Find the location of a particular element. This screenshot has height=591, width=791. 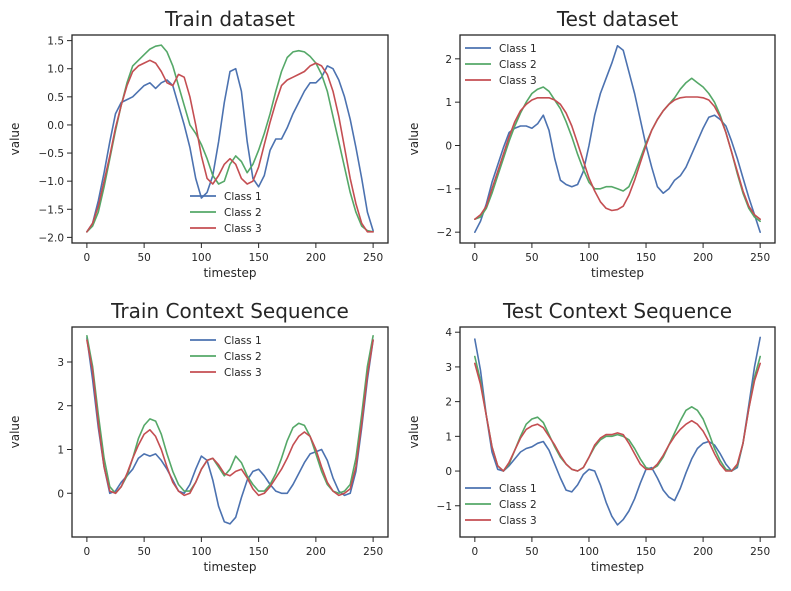

y-tick-label: 0.0 is located at coordinates (55, 126).